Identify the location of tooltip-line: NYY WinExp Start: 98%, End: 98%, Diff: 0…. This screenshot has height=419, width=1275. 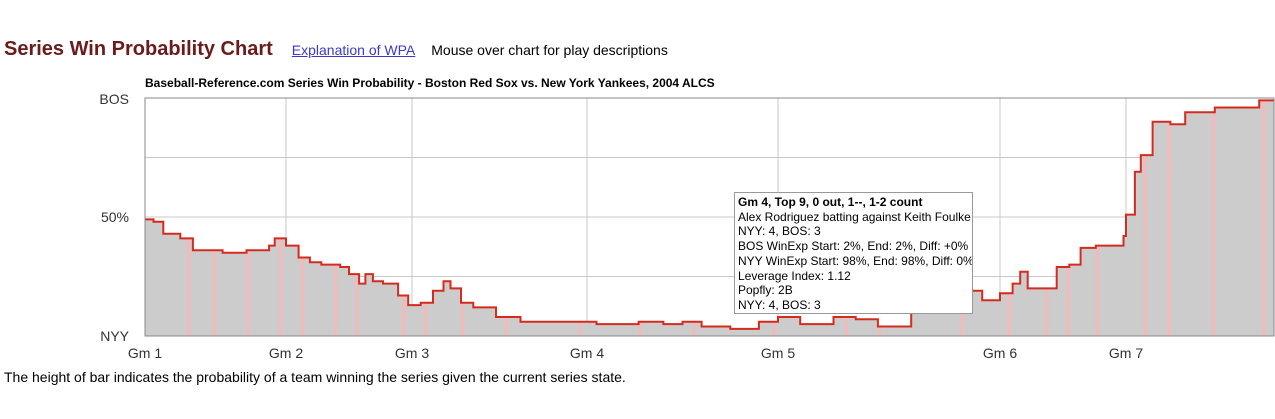
(855, 260).